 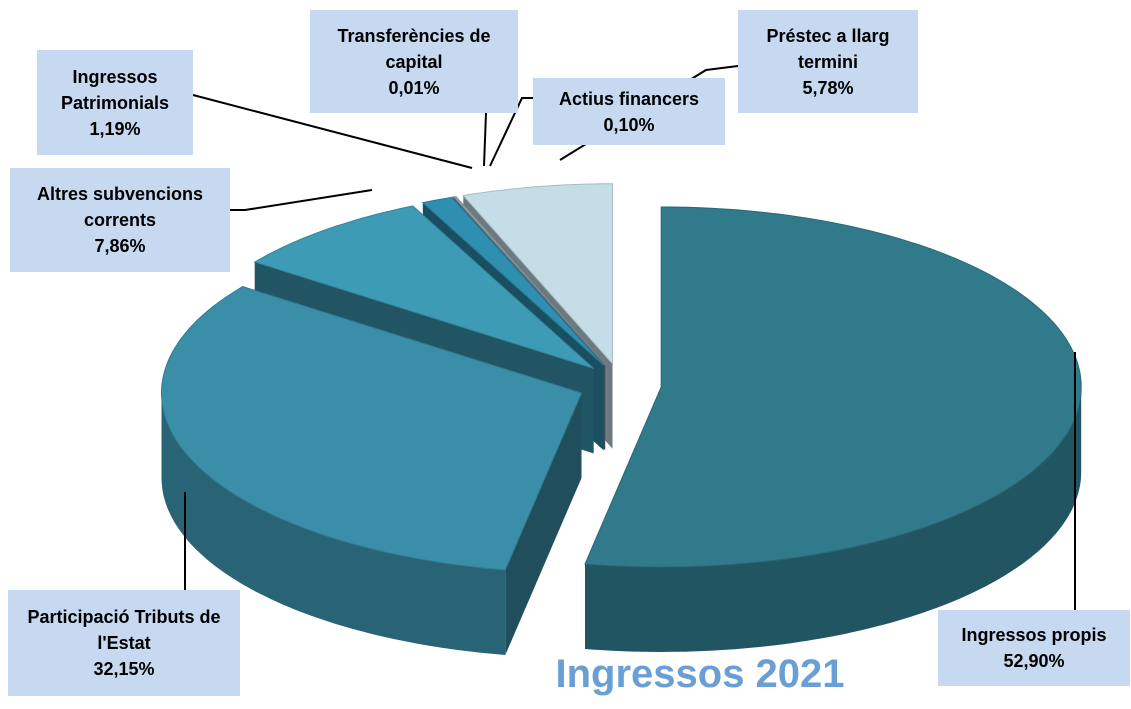 What do you see at coordinates (700, 674) in the screenshot?
I see `chart-title: Ingressos 2021` at bounding box center [700, 674].